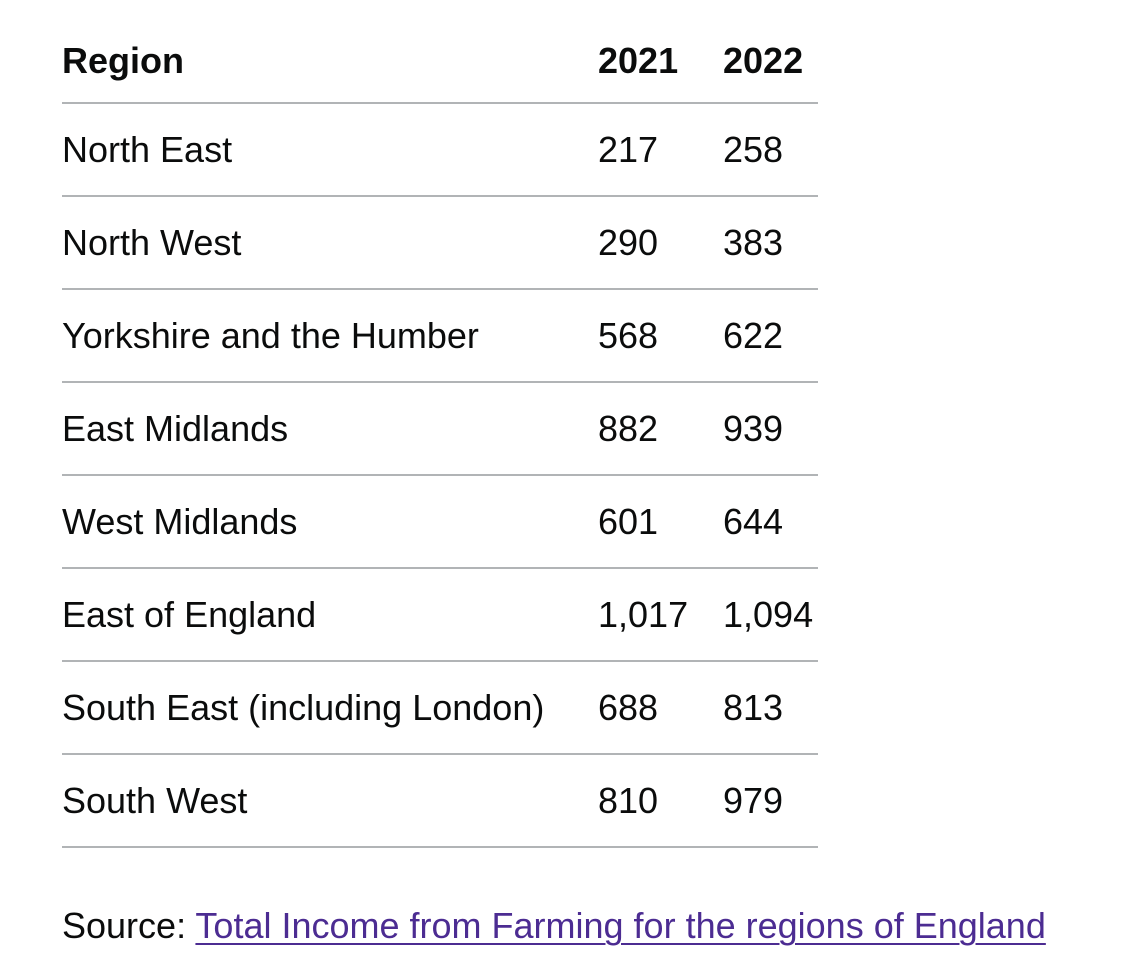 The width and height of the screenshot is (1134, 968). What do you see at coordinates (660, 708) in the screenshot?
I see `cell-2021: 688` at bounding box center [660, 708].